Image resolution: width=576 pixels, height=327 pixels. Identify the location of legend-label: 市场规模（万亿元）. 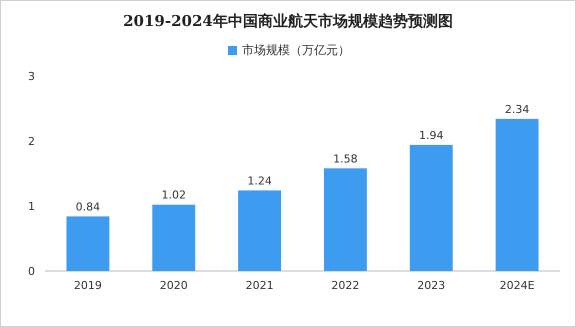
(296, 50).